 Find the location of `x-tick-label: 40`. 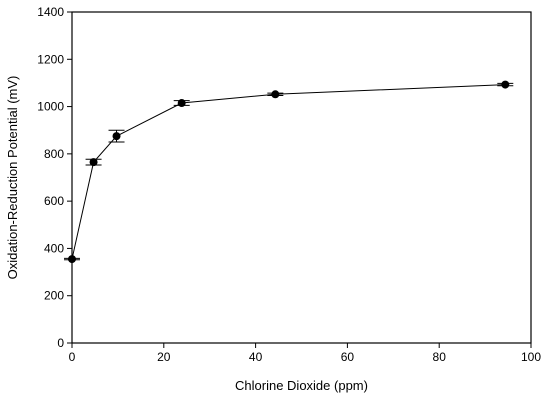

x-tick-label: 40 is located at coordinates (256, 357).